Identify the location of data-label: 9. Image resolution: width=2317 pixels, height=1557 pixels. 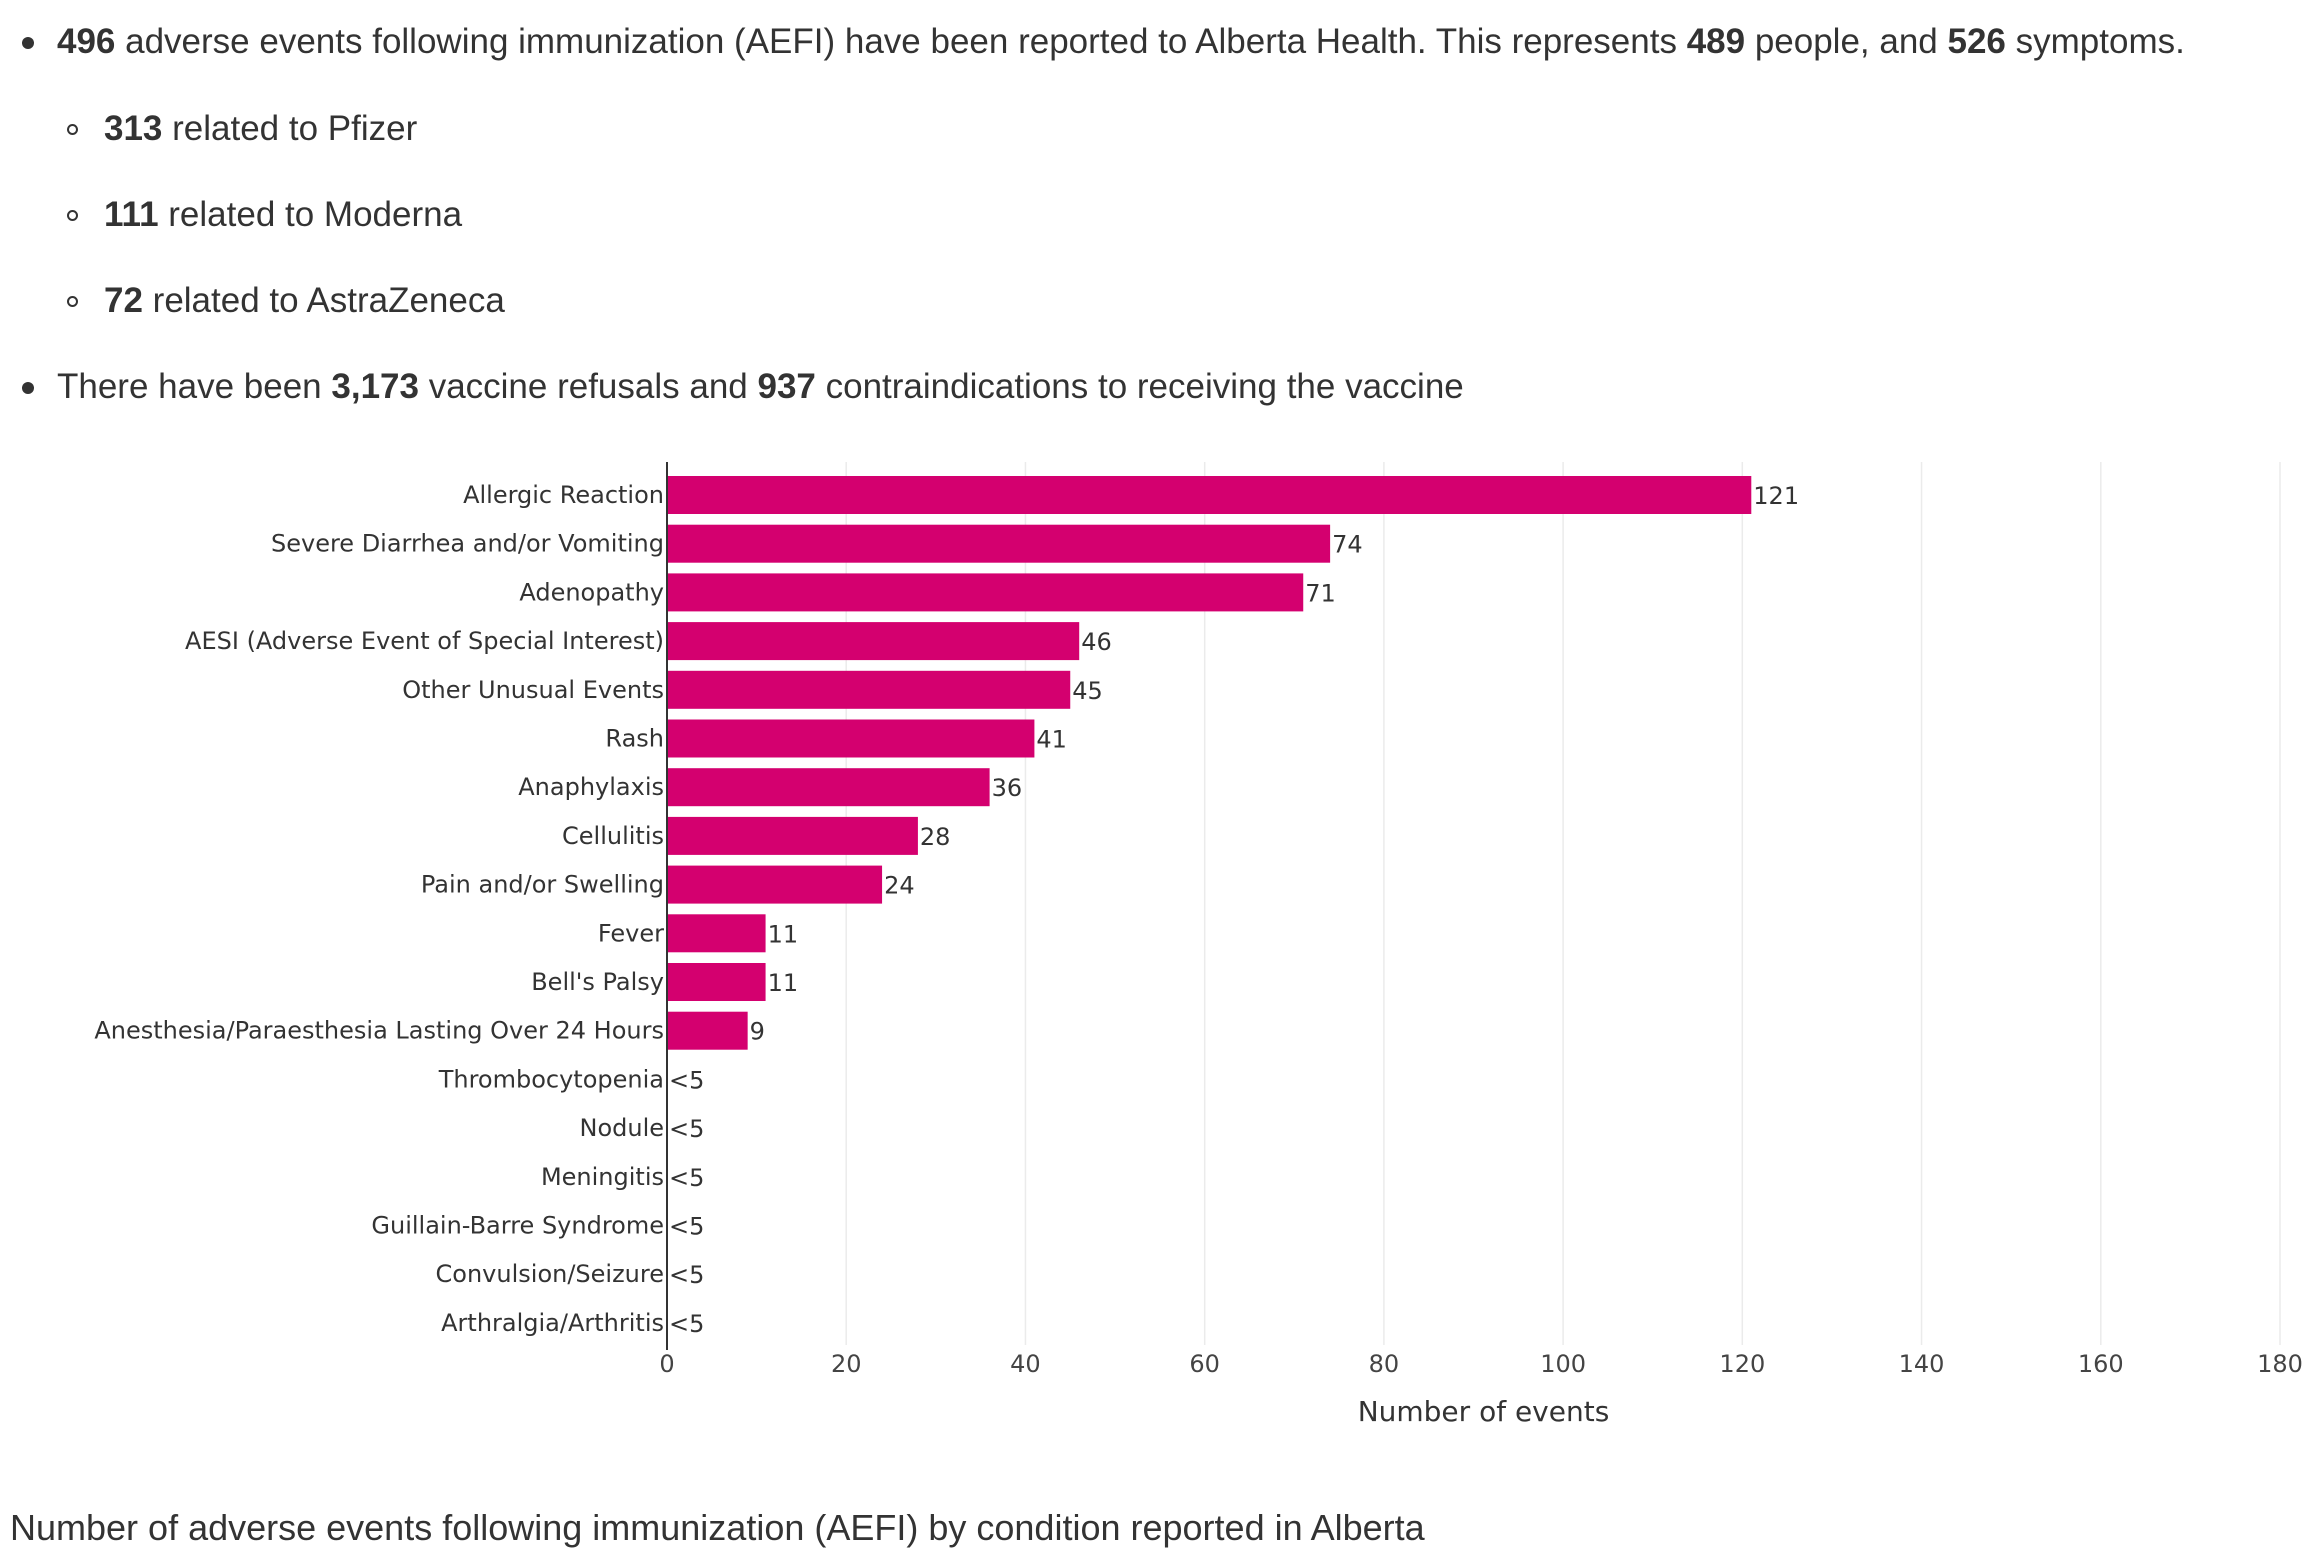
(757, 1032).